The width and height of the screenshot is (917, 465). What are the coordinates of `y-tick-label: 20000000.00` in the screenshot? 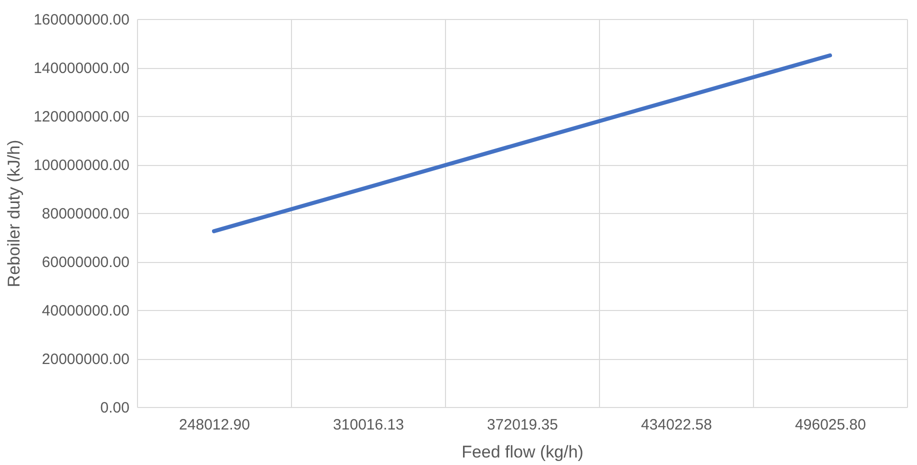 It's located at (86, 359).